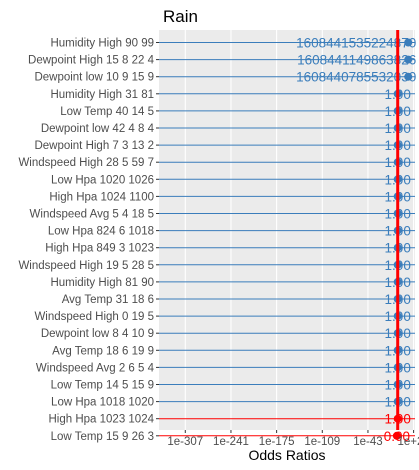 The image size is (419, 470). I want to click on data-row: Dewpoint low 10 9 15 9 1608440785532030, so click(225, 77).